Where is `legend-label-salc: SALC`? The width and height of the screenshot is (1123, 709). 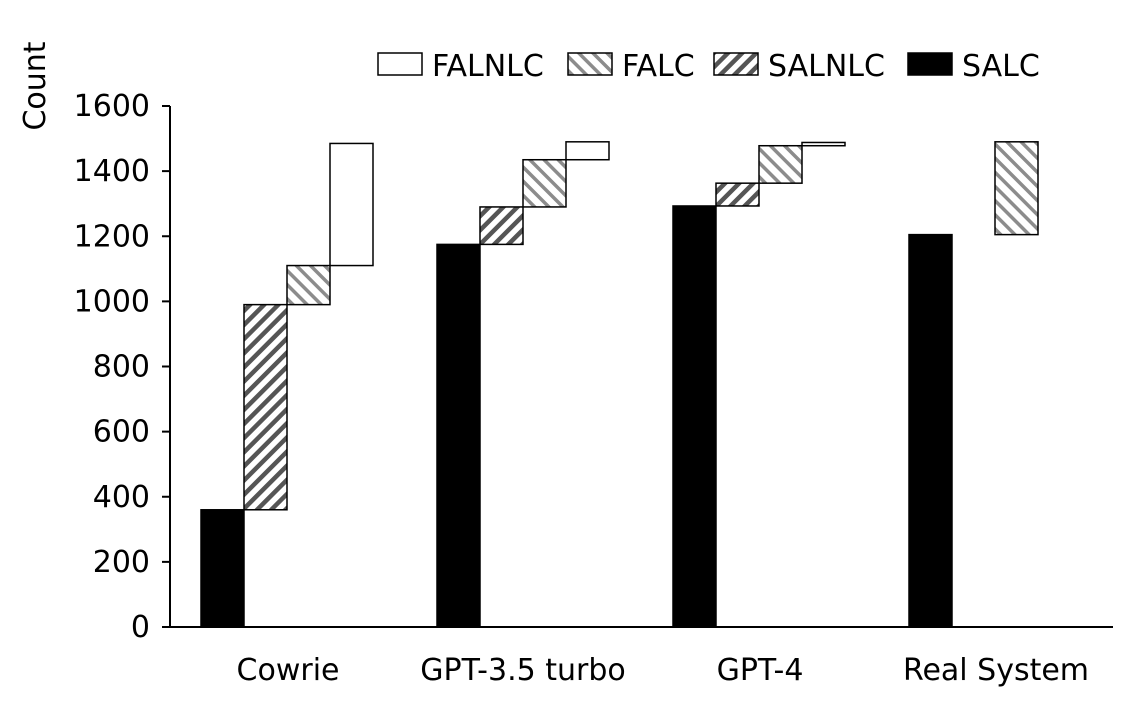
legend-label-salc: SALC is located at coordinates (1001, 66).